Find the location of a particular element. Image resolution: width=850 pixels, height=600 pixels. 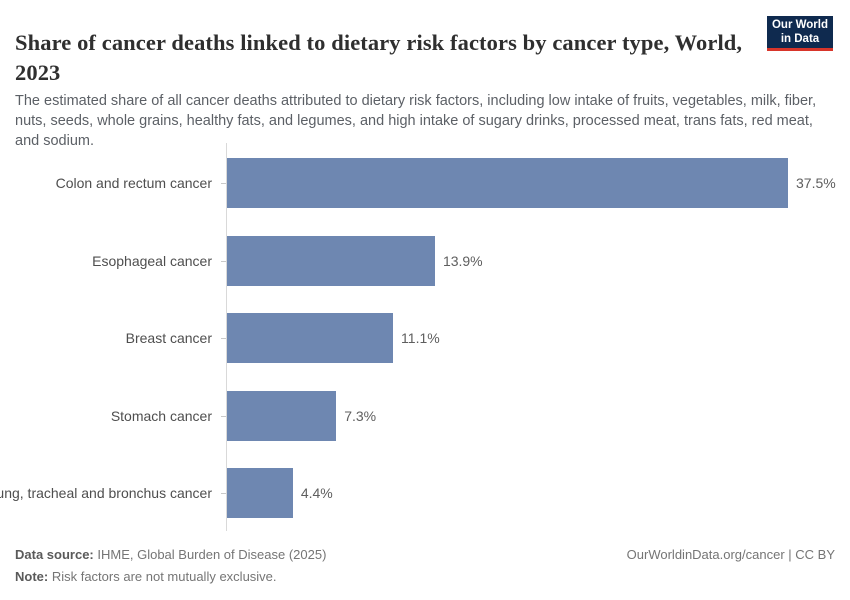

chart-row: Stomach cancer 7.3% is located at coordinates (425, 415).